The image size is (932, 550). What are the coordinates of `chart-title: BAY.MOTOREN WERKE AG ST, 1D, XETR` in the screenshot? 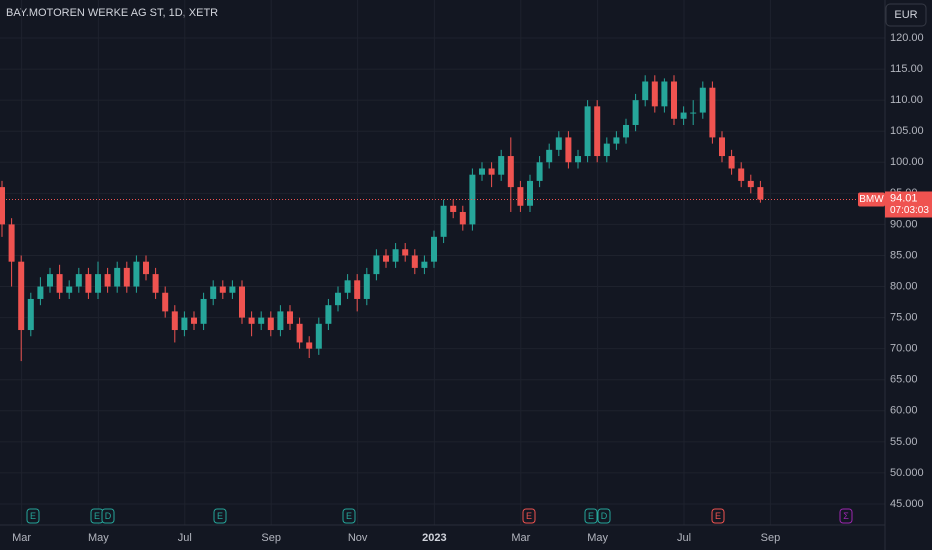 It's located at (112, 13).